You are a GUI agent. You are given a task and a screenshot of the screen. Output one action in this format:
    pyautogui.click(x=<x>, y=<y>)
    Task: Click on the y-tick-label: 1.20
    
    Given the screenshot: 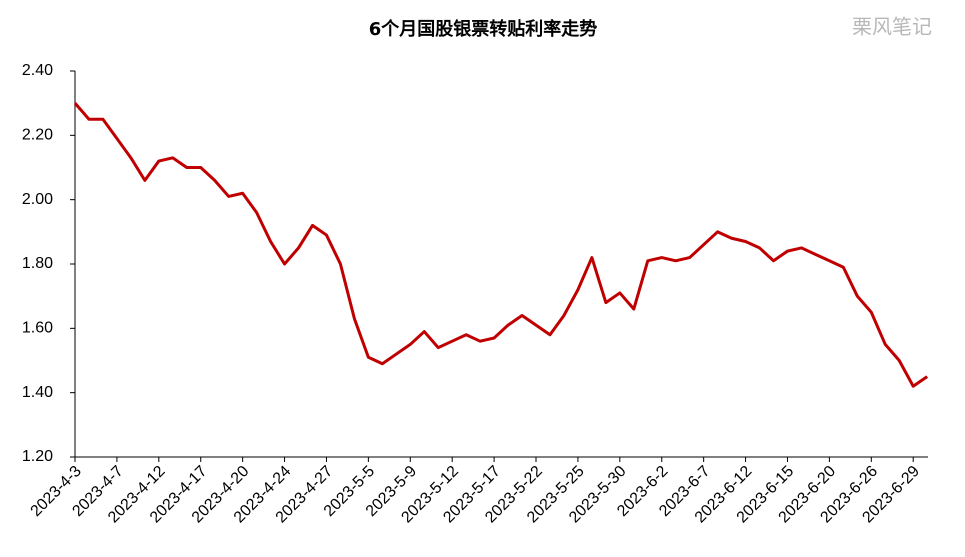 What is the action you would take?
    pyautogui.click(x=37, y=456)
    